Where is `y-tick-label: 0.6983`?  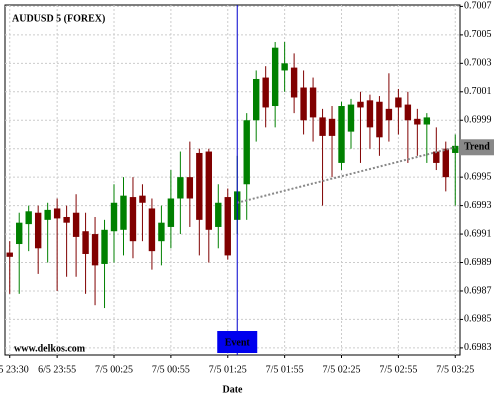 y-tick-label: 0.6983 is located at coordinates (478, 347).